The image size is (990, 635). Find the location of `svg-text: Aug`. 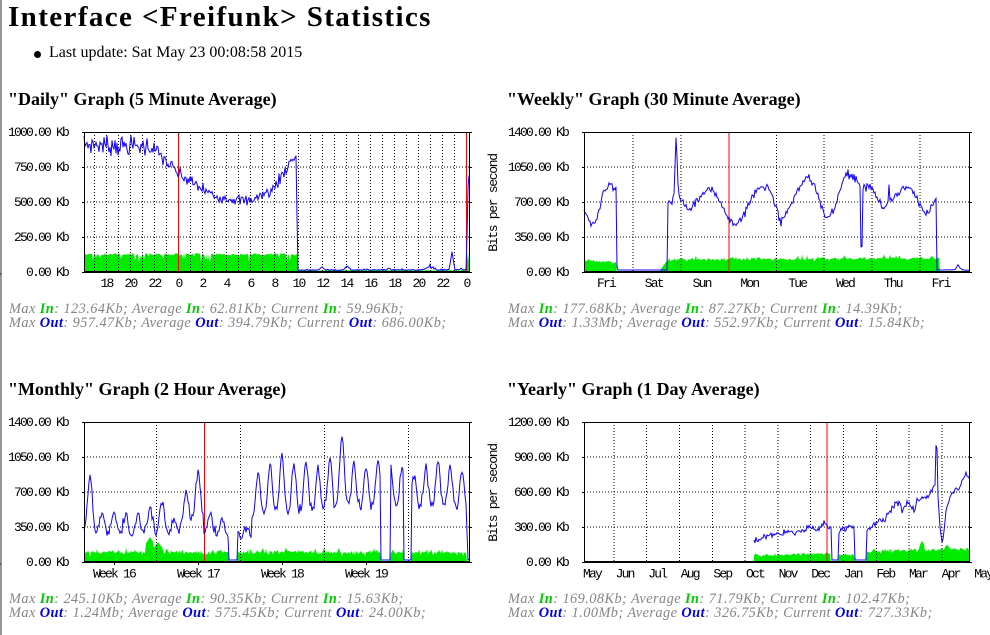

svg-text: Aug is located at coordinates (690, 574).